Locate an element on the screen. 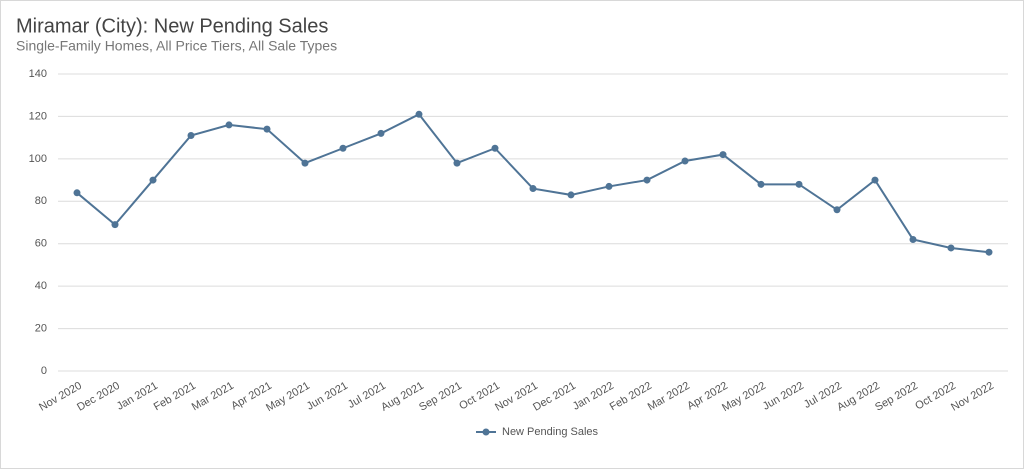  y-tick-label: 60 is located at coordinates (41, 244).